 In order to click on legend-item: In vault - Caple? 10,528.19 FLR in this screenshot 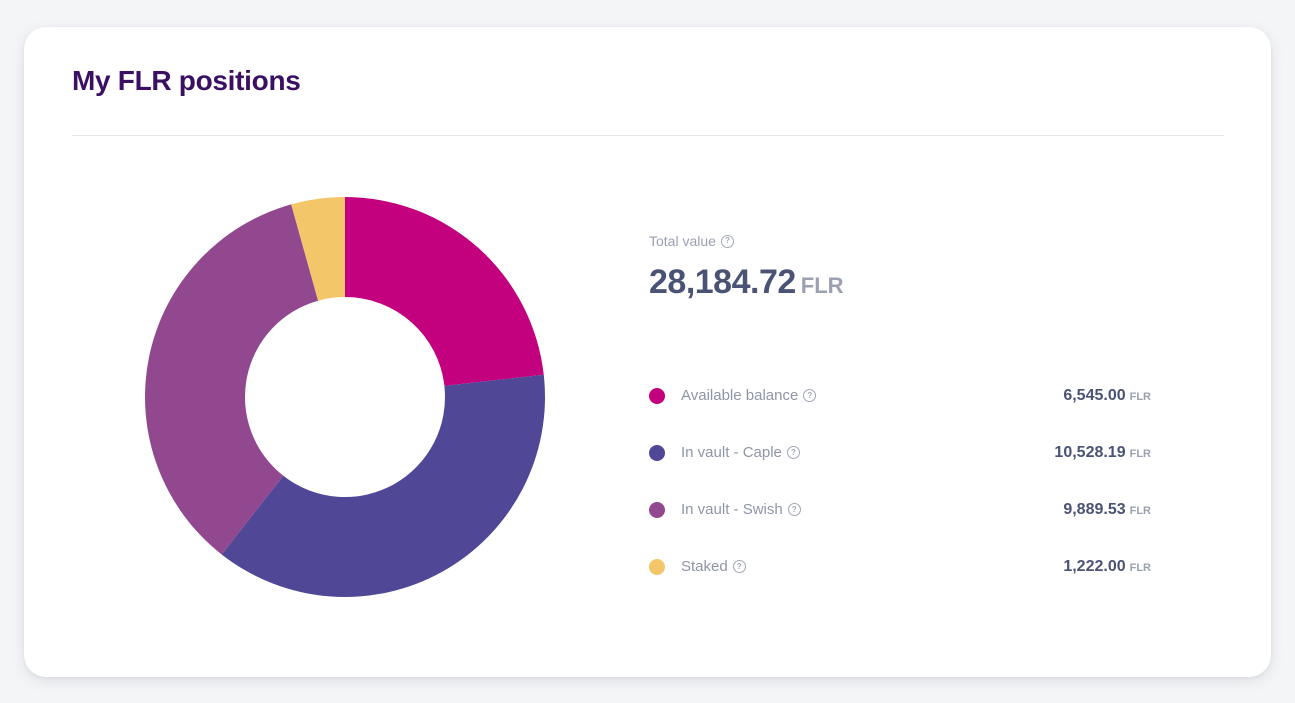, I will do `click(900, 452)`.